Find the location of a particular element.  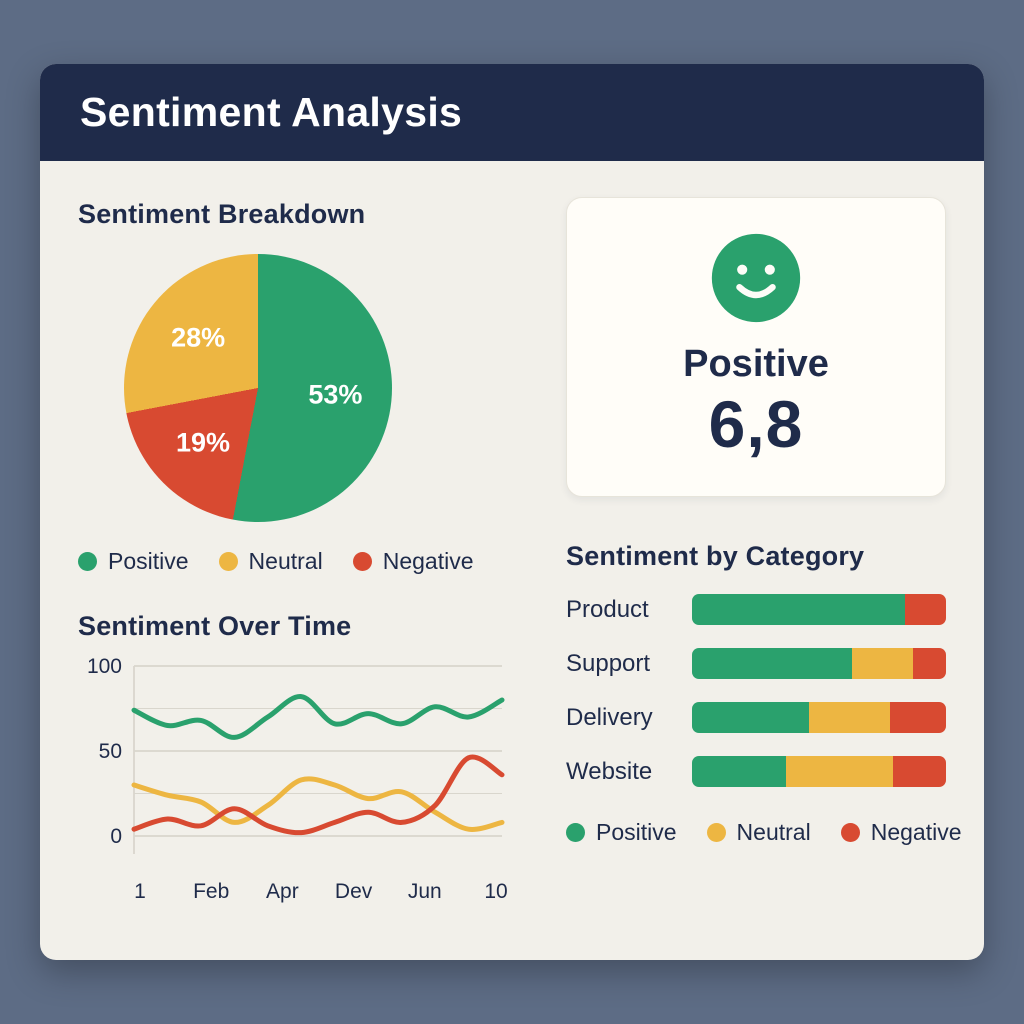

y-tick-label: 0 is located at coordinates (116, 836).